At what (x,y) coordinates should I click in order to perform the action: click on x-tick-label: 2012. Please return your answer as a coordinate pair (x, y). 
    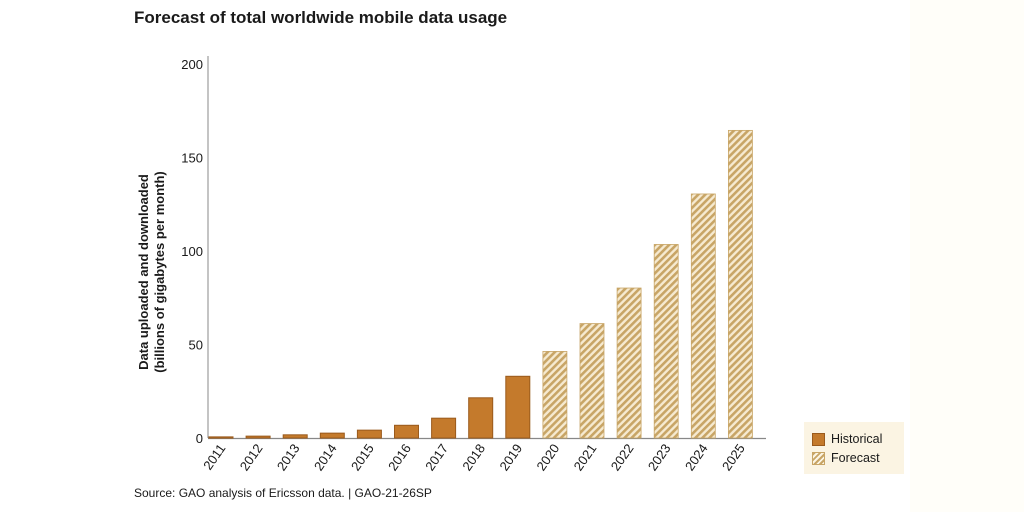
    Looking at the image, I should click on (251, 457).